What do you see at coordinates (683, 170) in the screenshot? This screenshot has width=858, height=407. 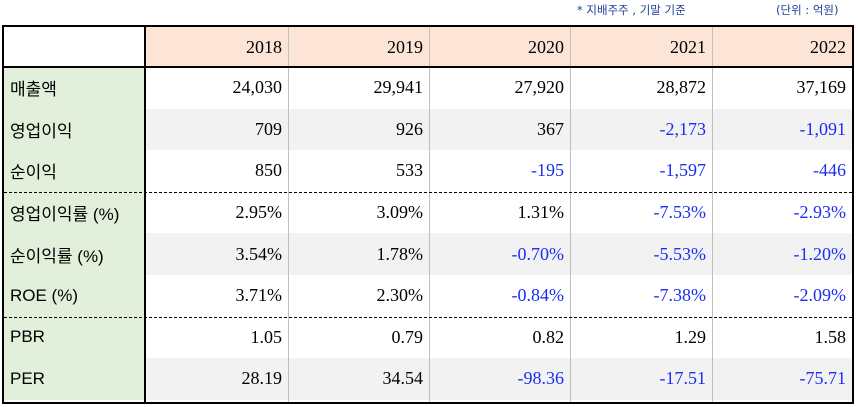 I see `value-cell: -1,597` at bounding box center [683, 170].